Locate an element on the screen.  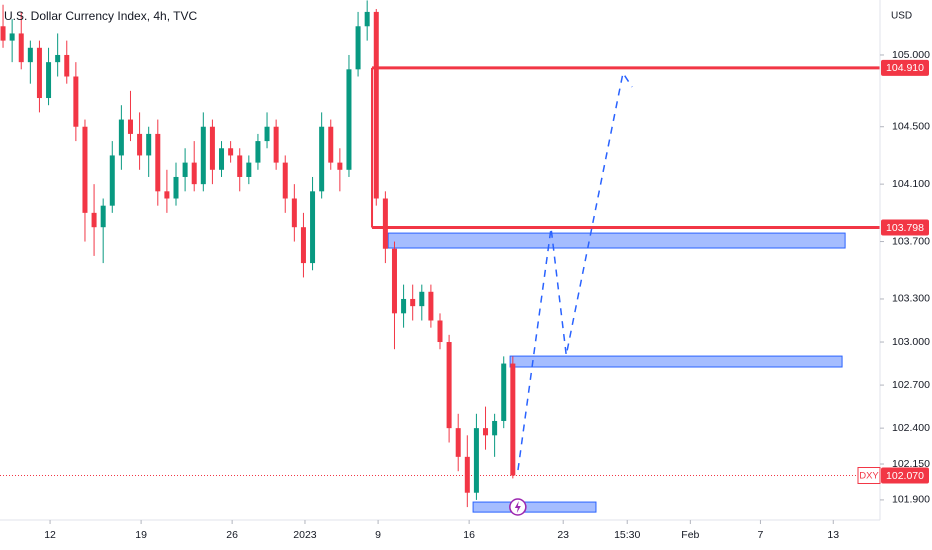
x-tick-label: 9 is located at coordinates (378, 535).